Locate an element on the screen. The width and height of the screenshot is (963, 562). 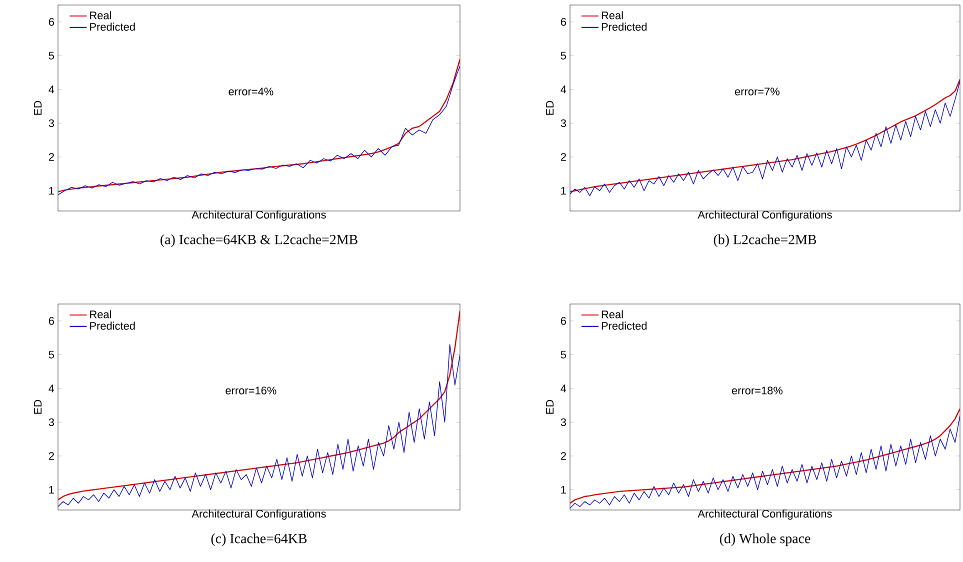
annotation: error=7% is located at coordinates (757, 92).